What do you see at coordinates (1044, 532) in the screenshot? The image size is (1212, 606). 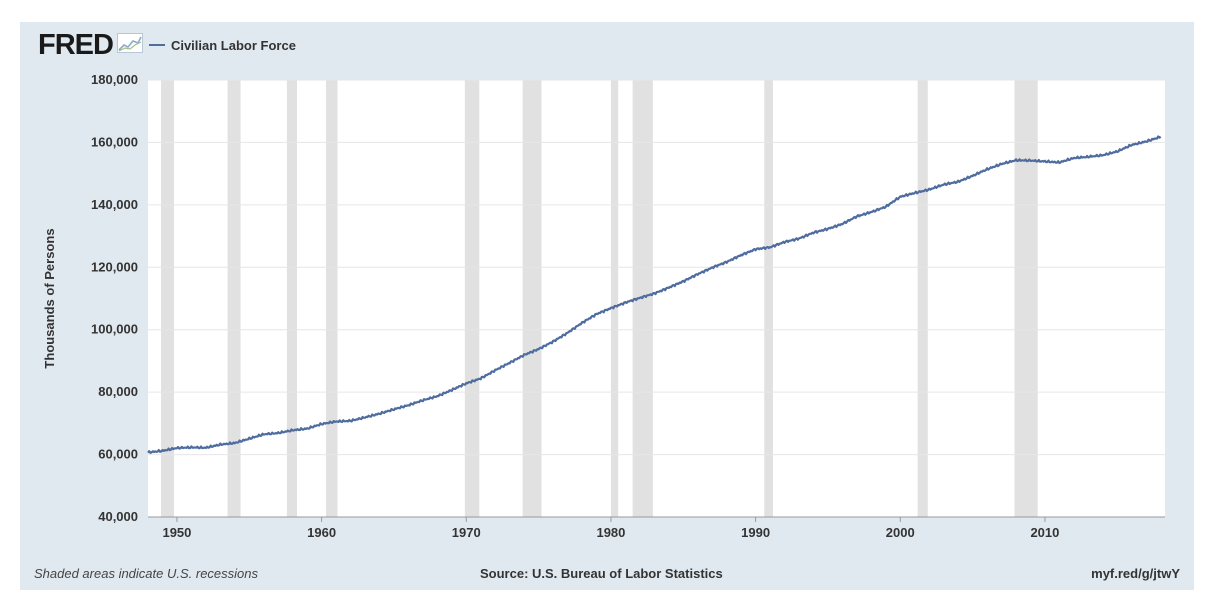 I see `x-tick-label: 2010` at bounding box center [1044, 532].